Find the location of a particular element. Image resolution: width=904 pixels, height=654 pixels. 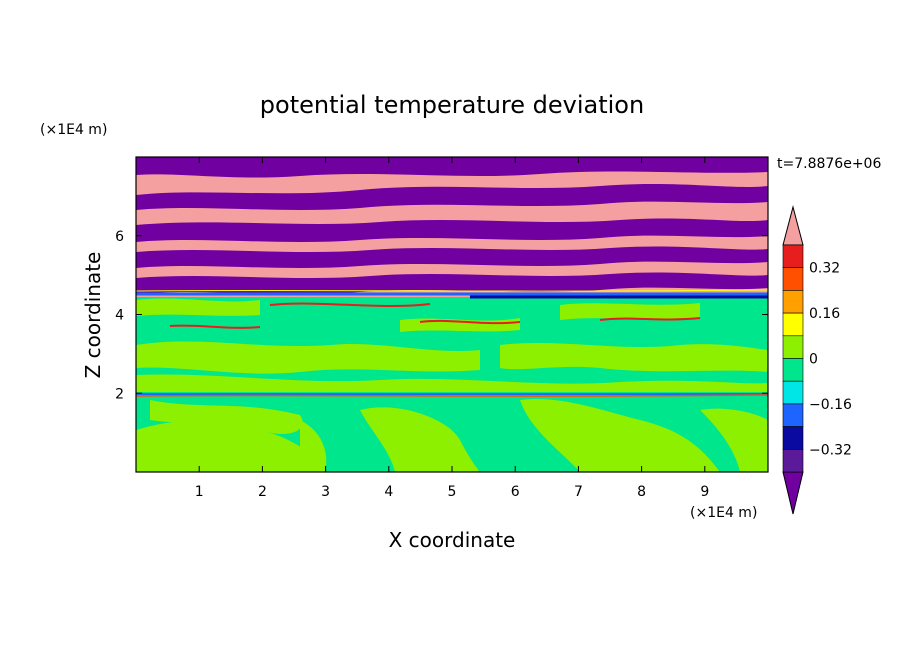

boundary-warm-low is located at coordinates (452, 395).